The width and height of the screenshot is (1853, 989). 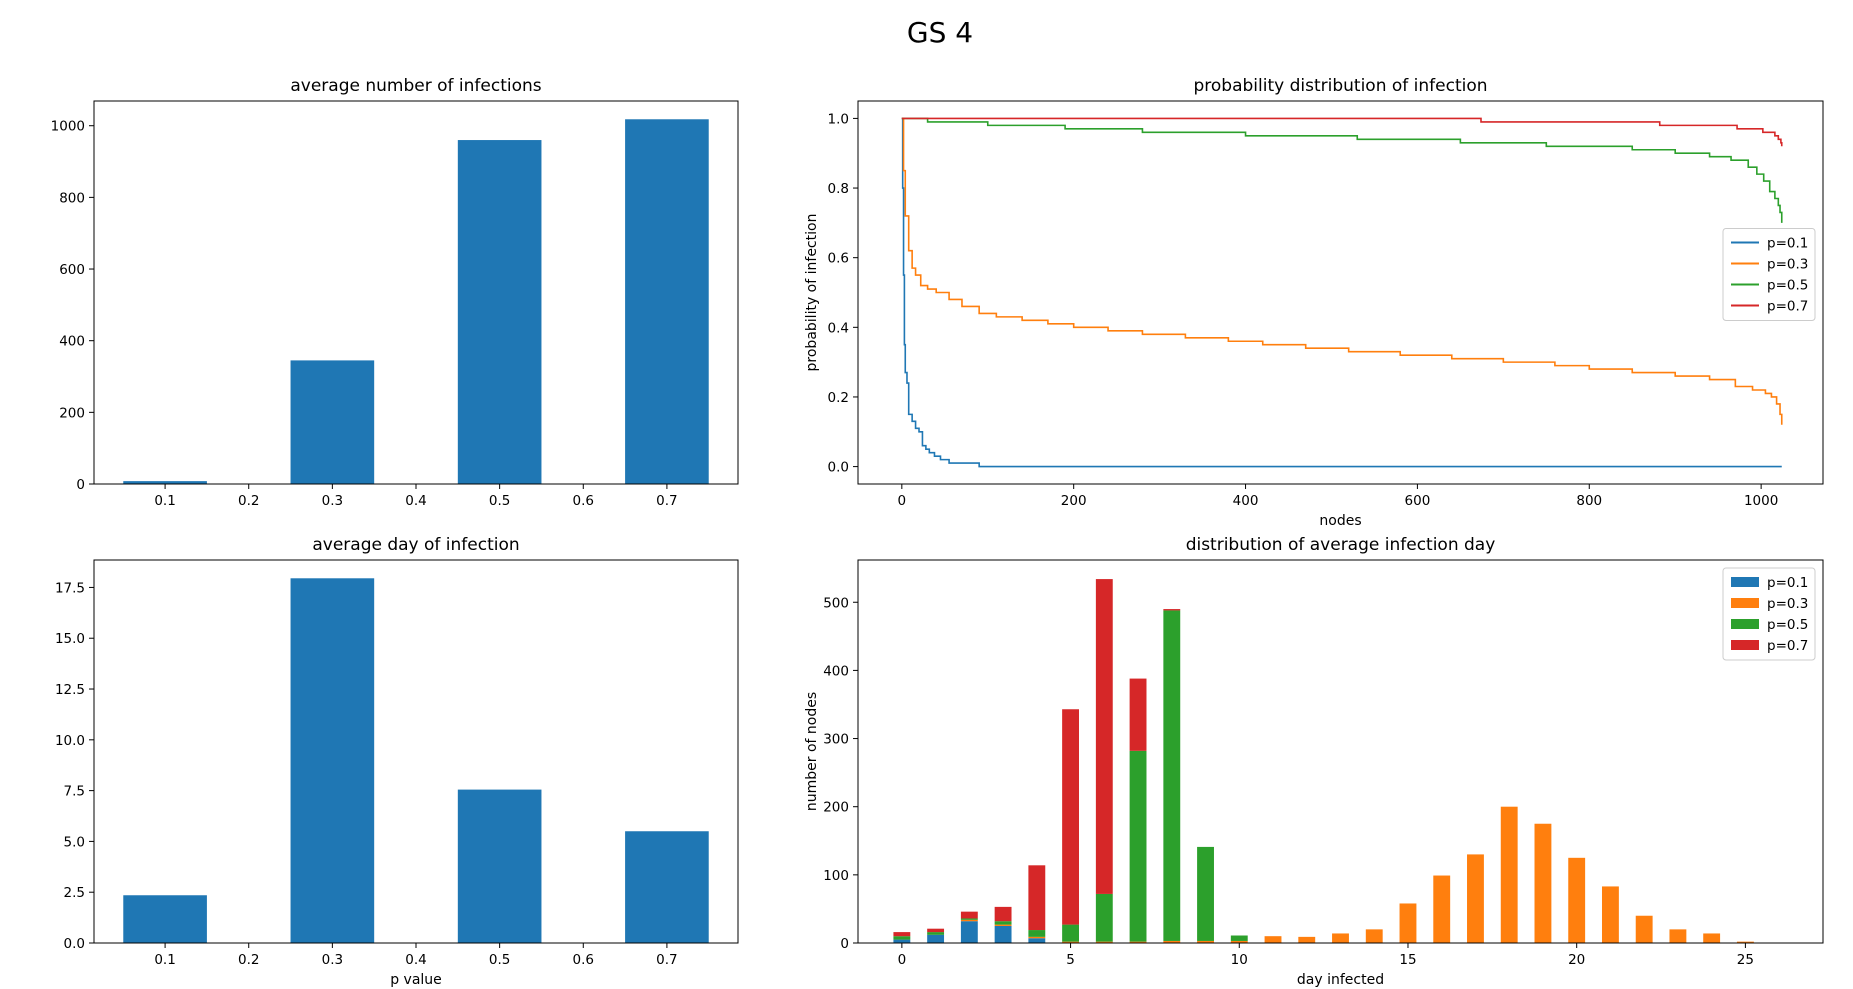 I want to click on y-tick-label: 0.0, so click(x=74, y=944).